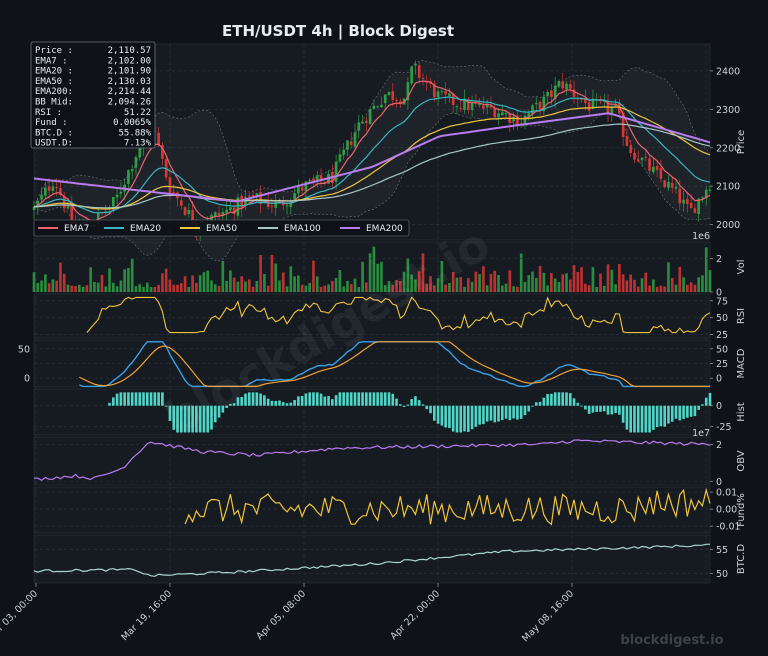 This screenshot has height=656, width=768. I want to click on rsi-axis-label: RSI, so click(741, 316).